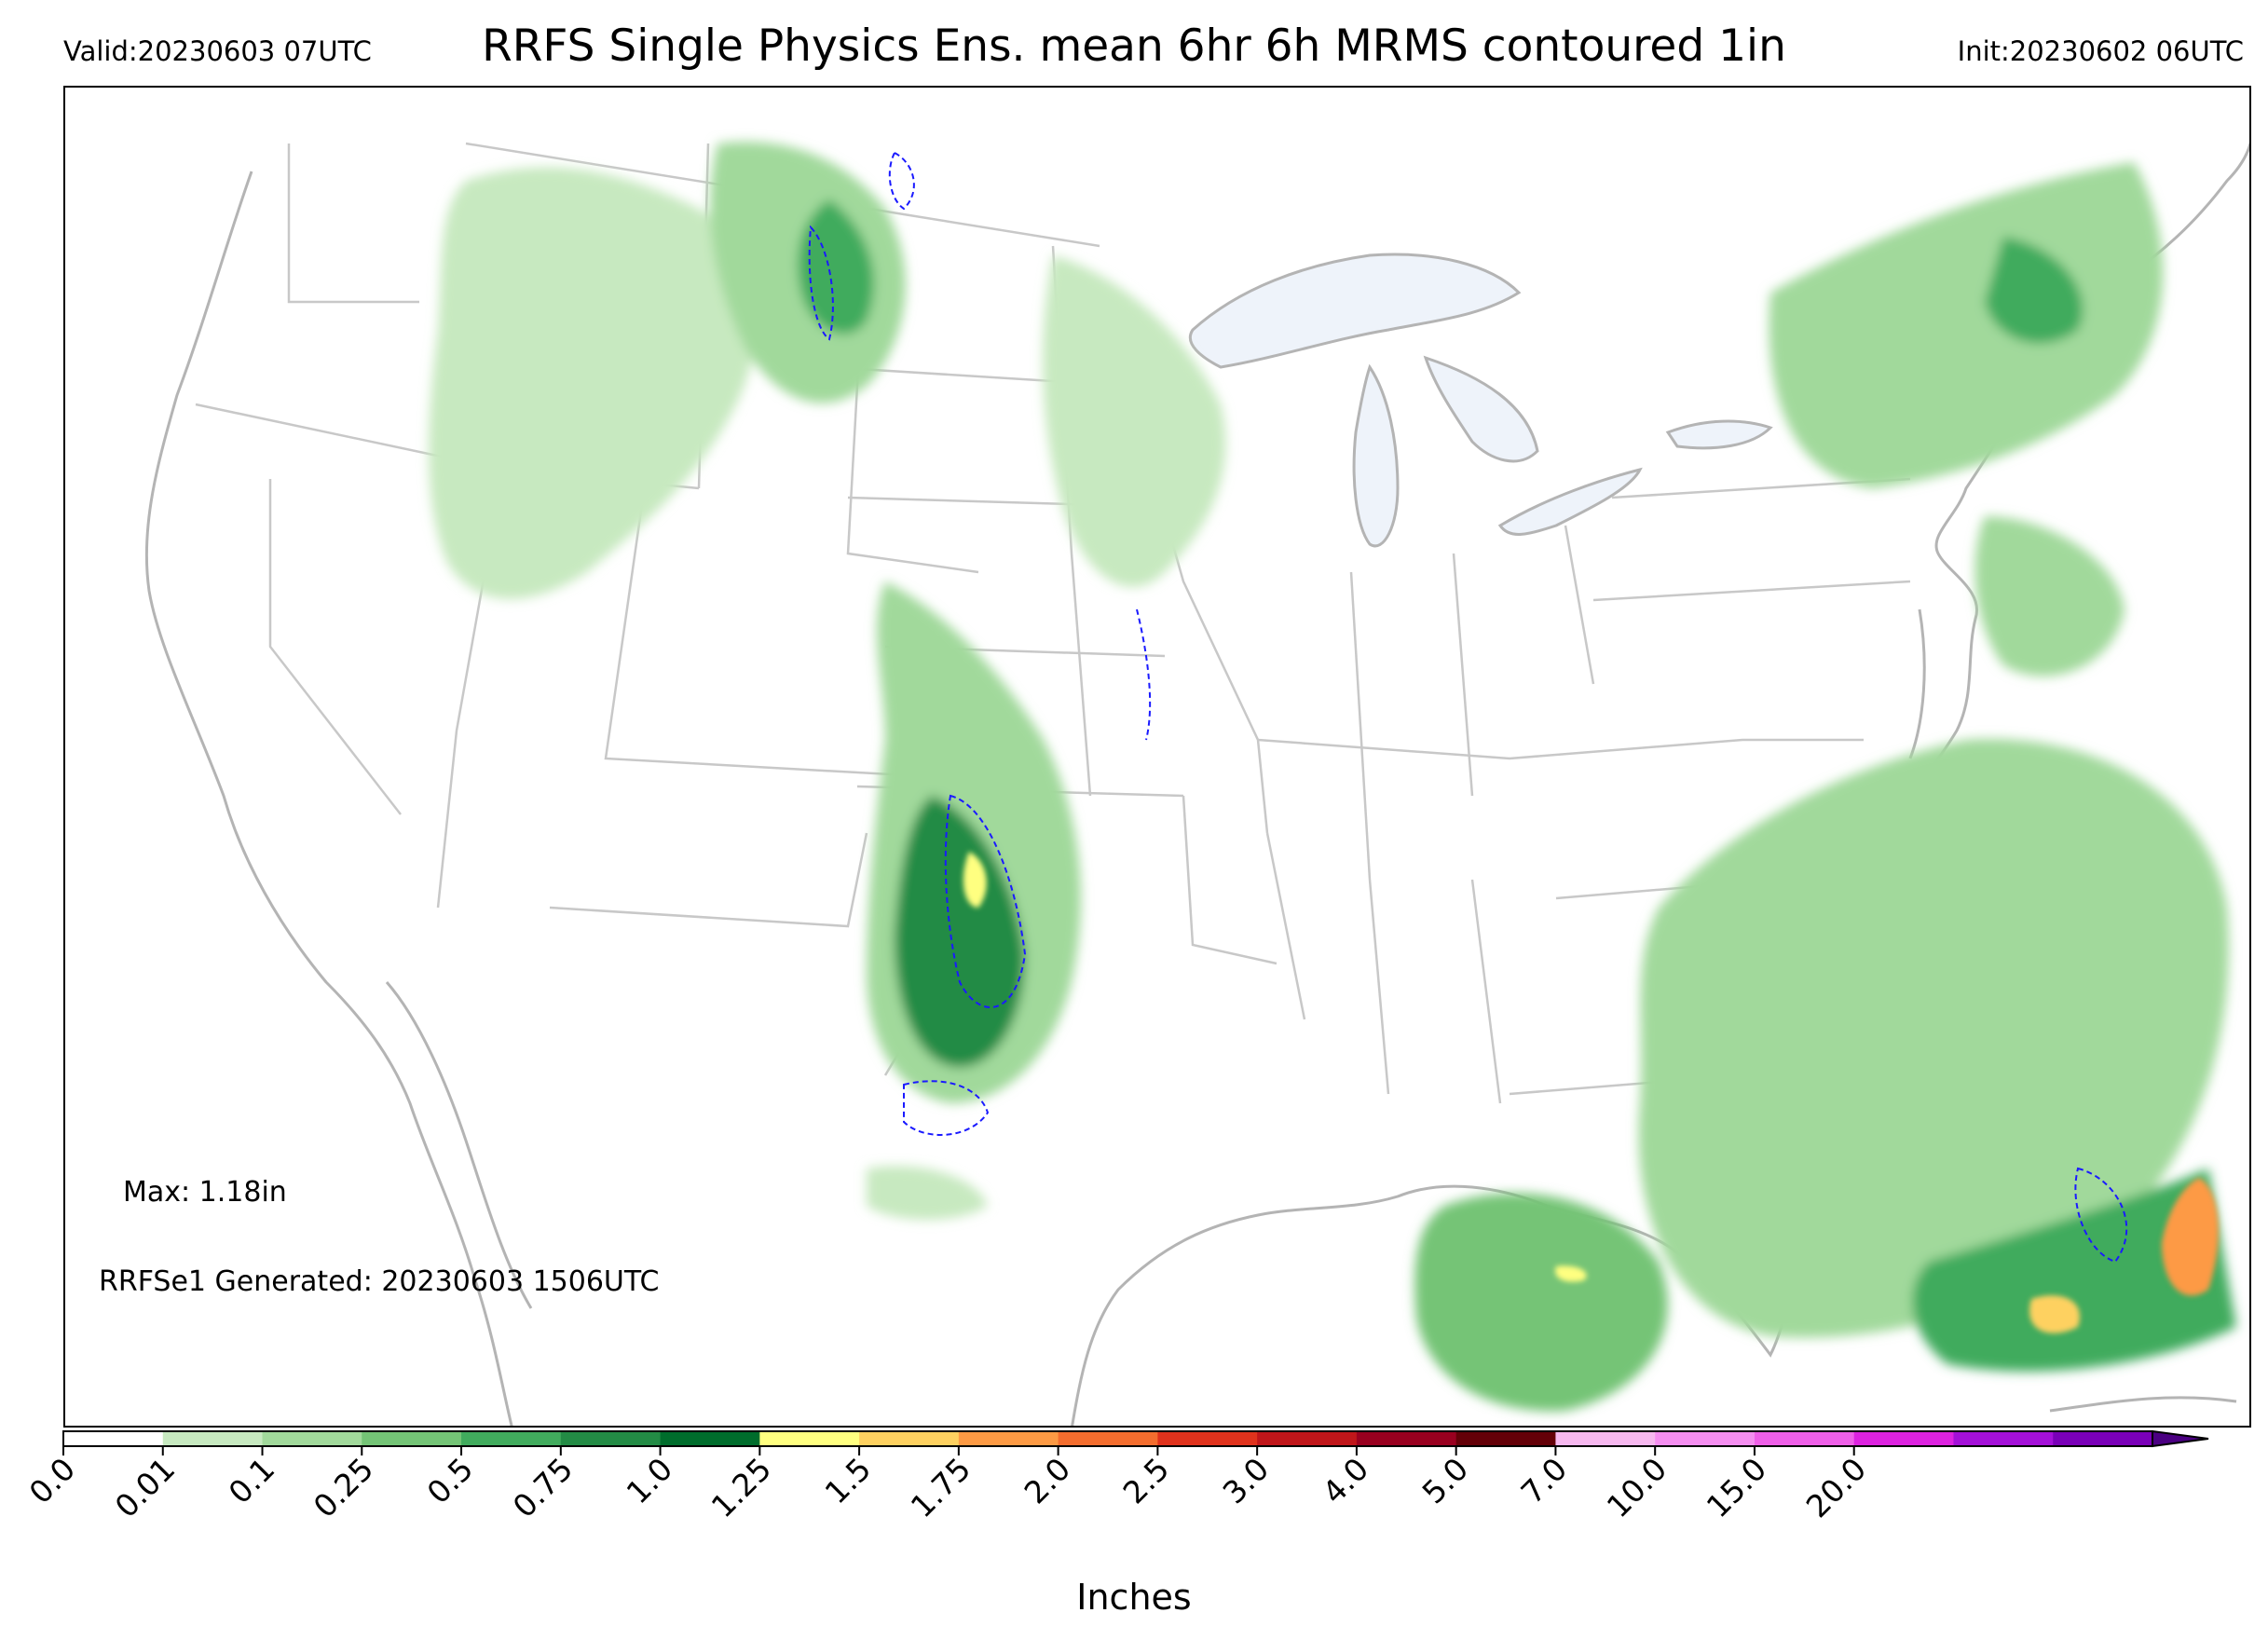 This screenshot has width=2268, height=1640. I want to click on colorbar-extend-arrow, so click(2180, 1438).